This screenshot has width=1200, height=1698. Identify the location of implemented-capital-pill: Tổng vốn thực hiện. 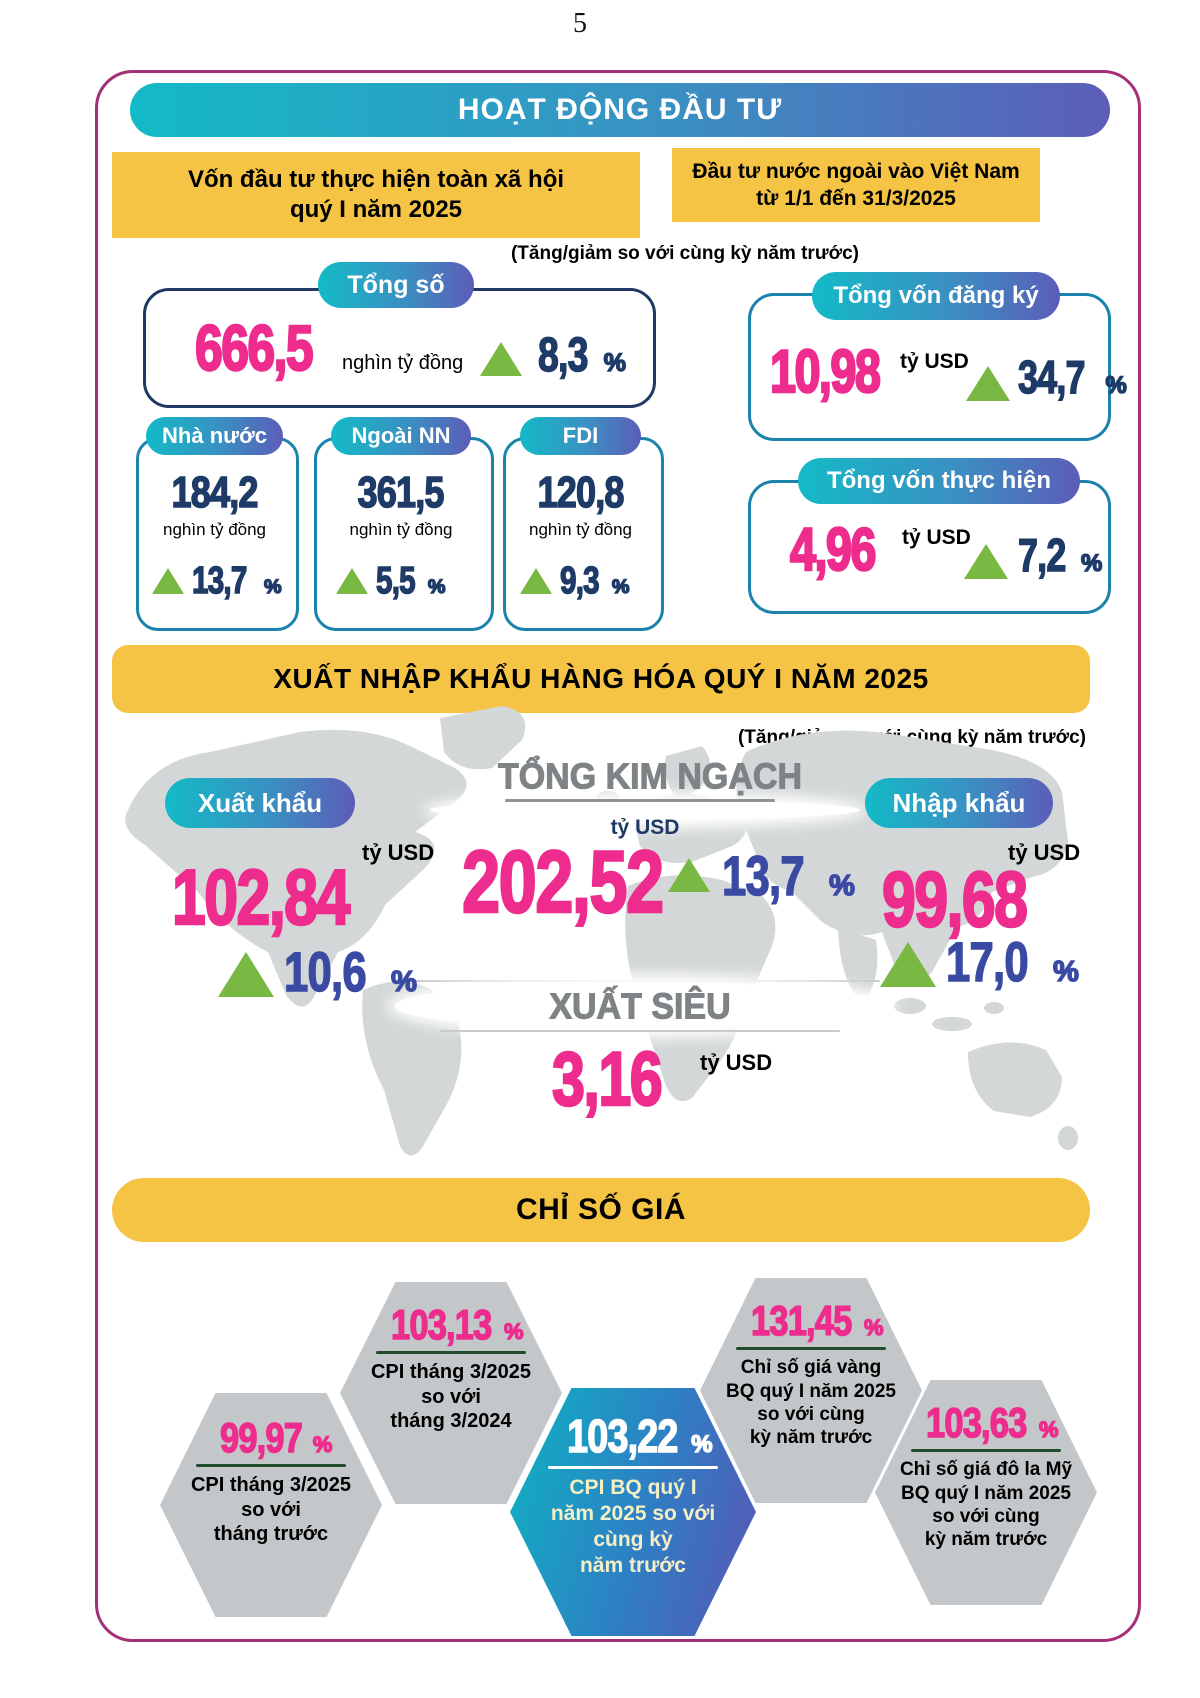
(939, 481).